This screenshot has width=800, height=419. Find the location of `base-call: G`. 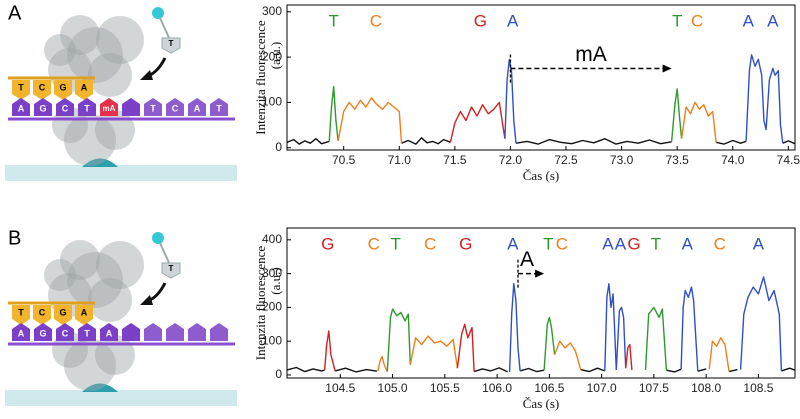

base-call: G is located at coordinates (633, 243).